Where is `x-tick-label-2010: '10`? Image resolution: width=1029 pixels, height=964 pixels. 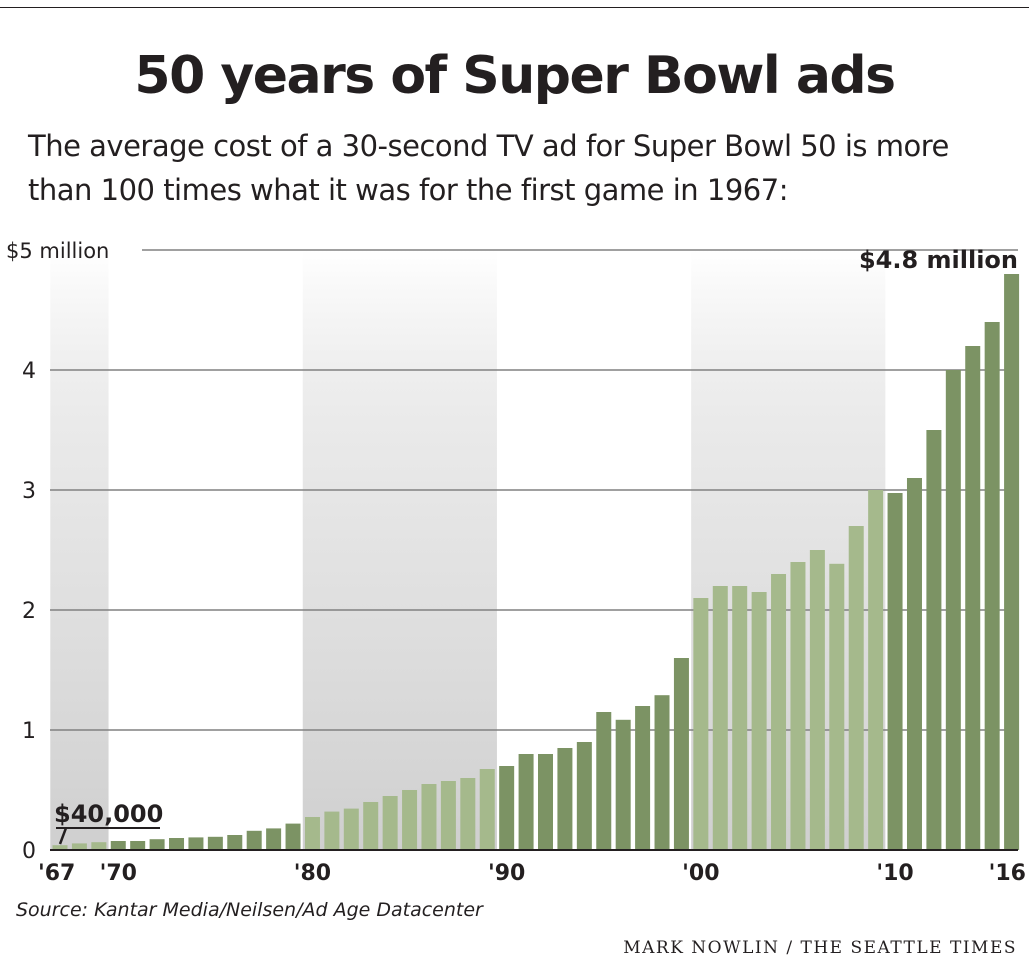
x-tick-label-2010: '10 is located at coordinates (894, 873).